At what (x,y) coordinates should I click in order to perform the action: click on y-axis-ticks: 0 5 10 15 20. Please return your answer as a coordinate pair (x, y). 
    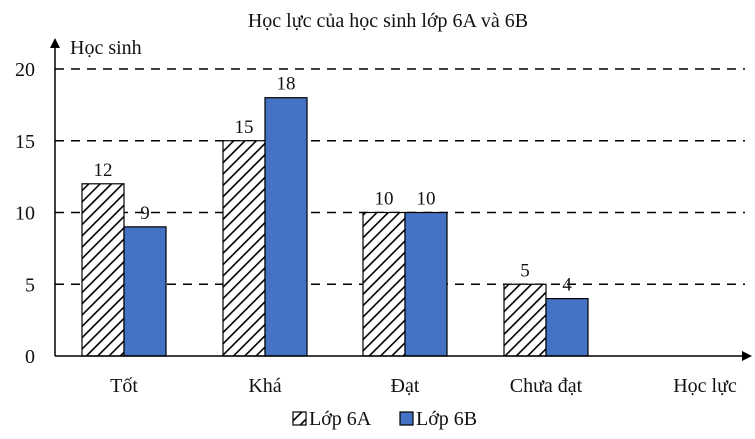
    Looking at the image, I should click on (25, 213).